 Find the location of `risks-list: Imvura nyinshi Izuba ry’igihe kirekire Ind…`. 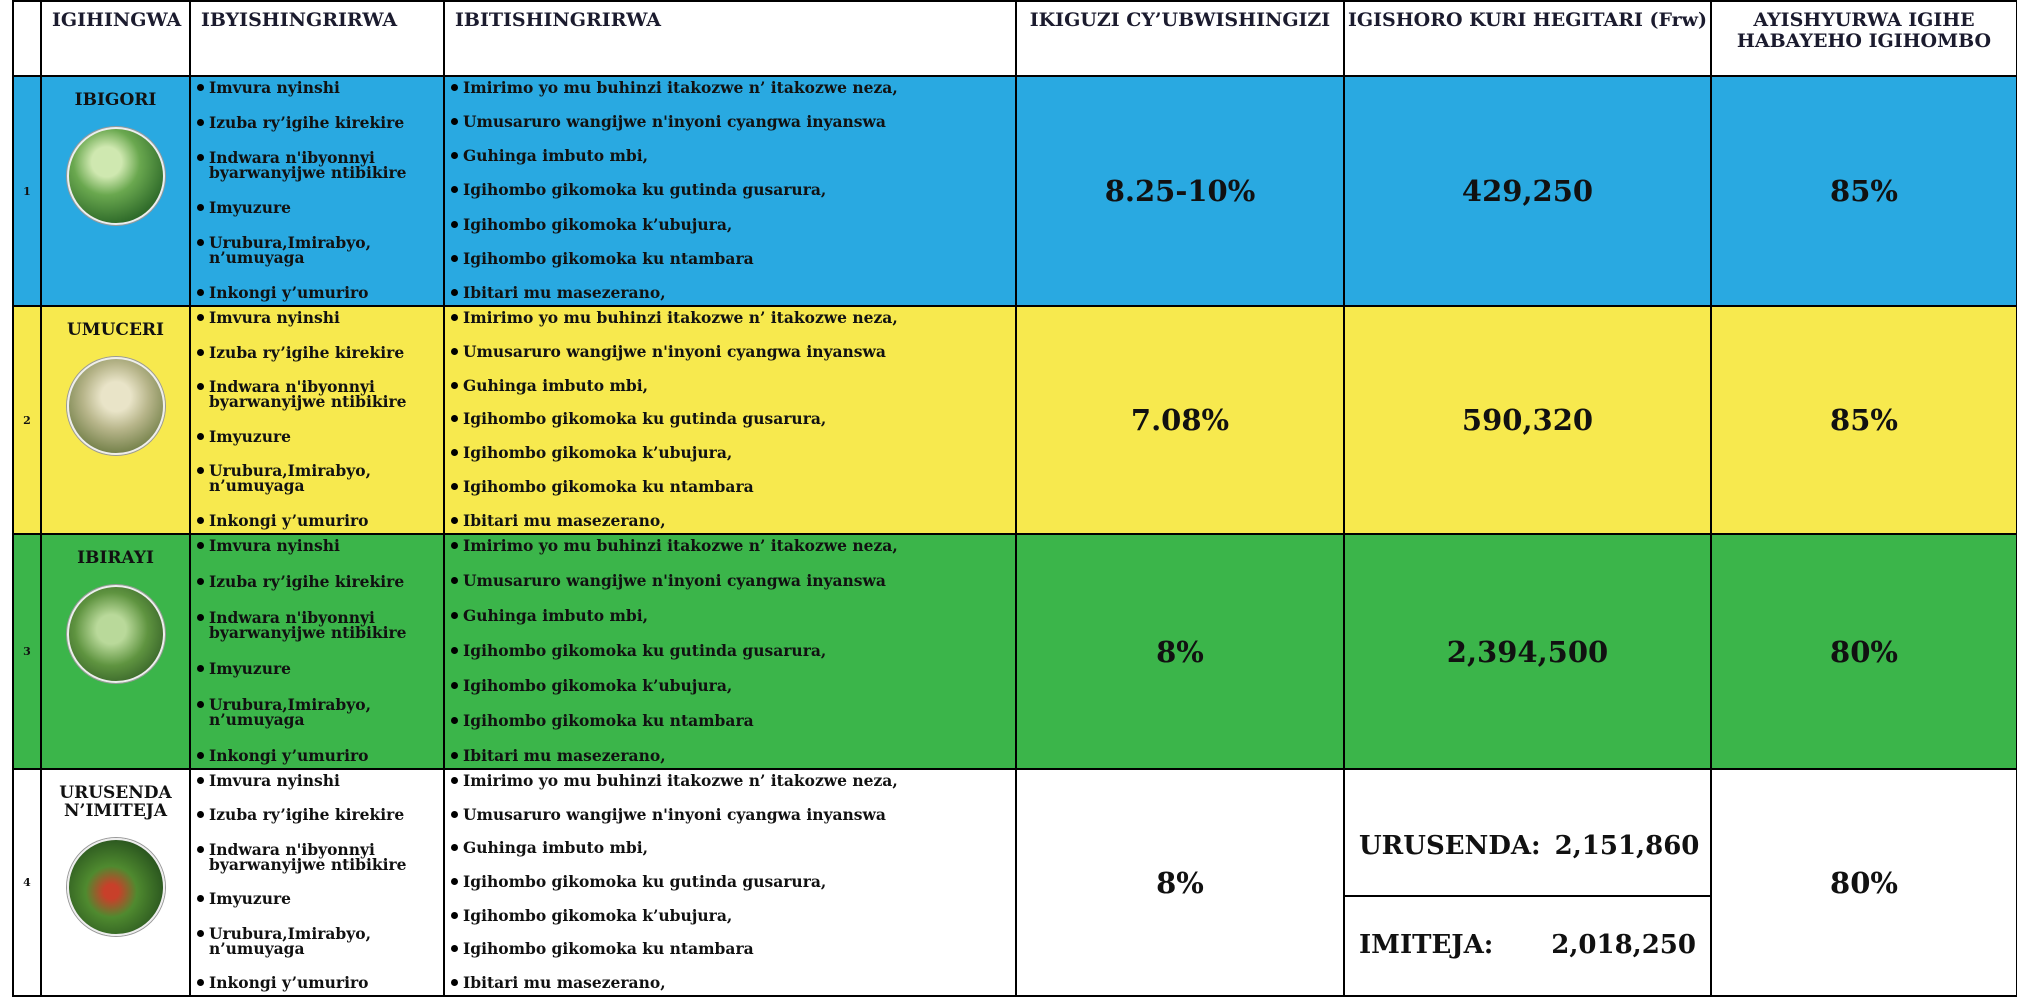

risks-list: Imvura nyinshi Izuba ry’igihe kirekire Ind… is located at coordinates (317, 419).